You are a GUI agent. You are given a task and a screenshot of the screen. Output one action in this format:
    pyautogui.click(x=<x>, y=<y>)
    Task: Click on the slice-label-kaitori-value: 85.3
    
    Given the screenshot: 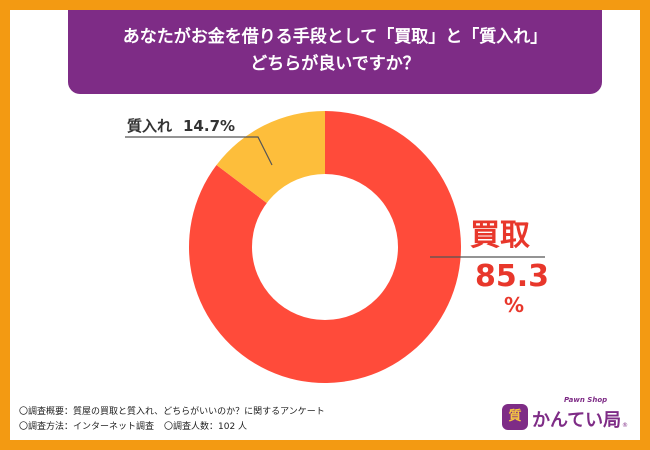 What is the action you would take?
    pyautogui.click(x=512, y=276)
    